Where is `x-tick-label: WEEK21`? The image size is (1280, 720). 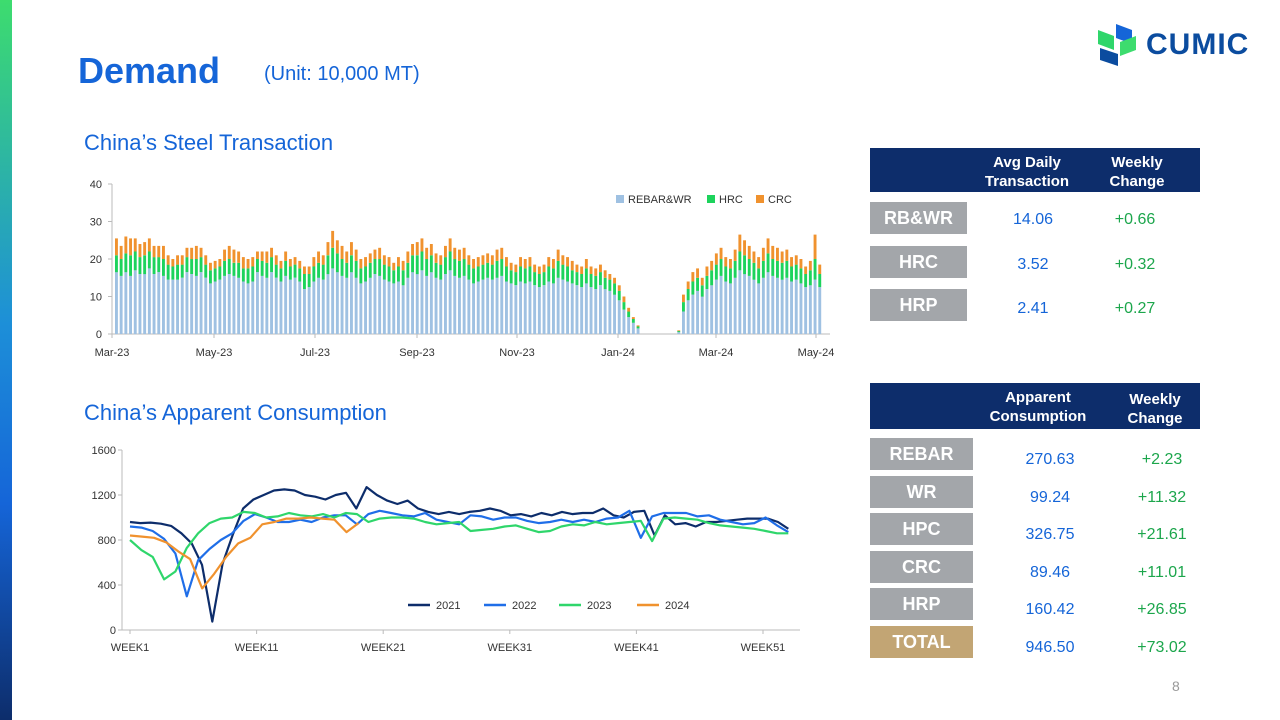
x-tick-label: WEEK21 is located at coordinates (383, 648).